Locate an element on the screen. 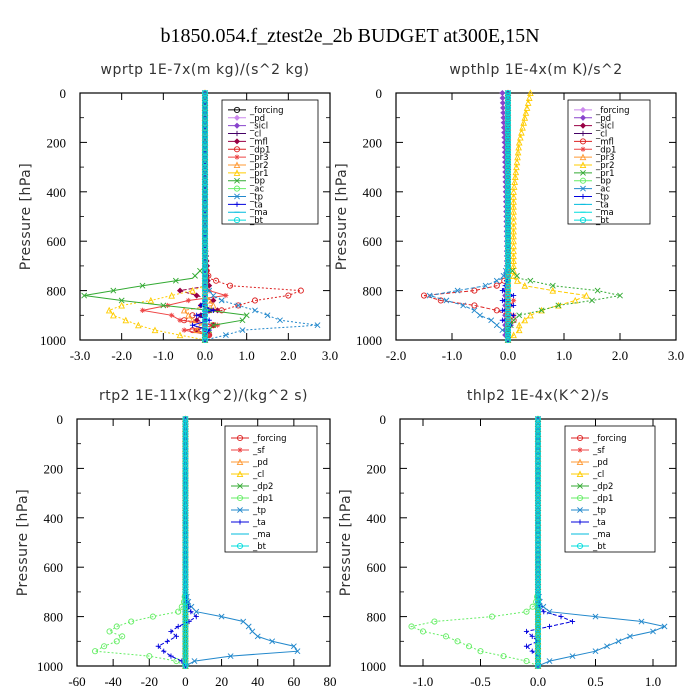  series-bt is located at coordinates (508, 216).